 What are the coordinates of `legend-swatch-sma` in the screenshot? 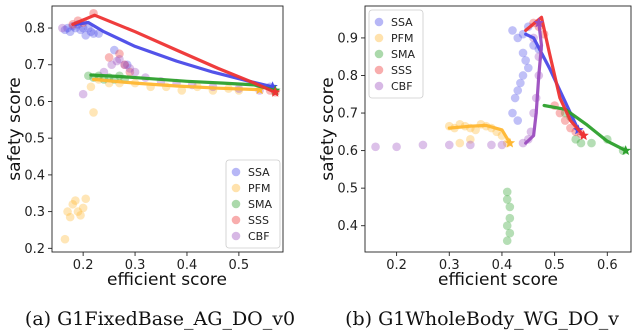 It's located at (236, 204).